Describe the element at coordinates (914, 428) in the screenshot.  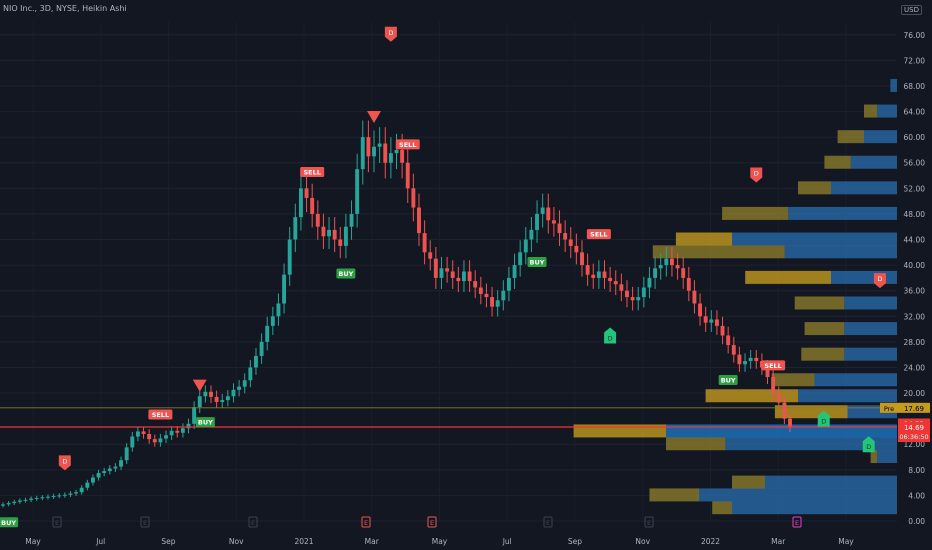
I see `last-price-label: 14.69` at that location.